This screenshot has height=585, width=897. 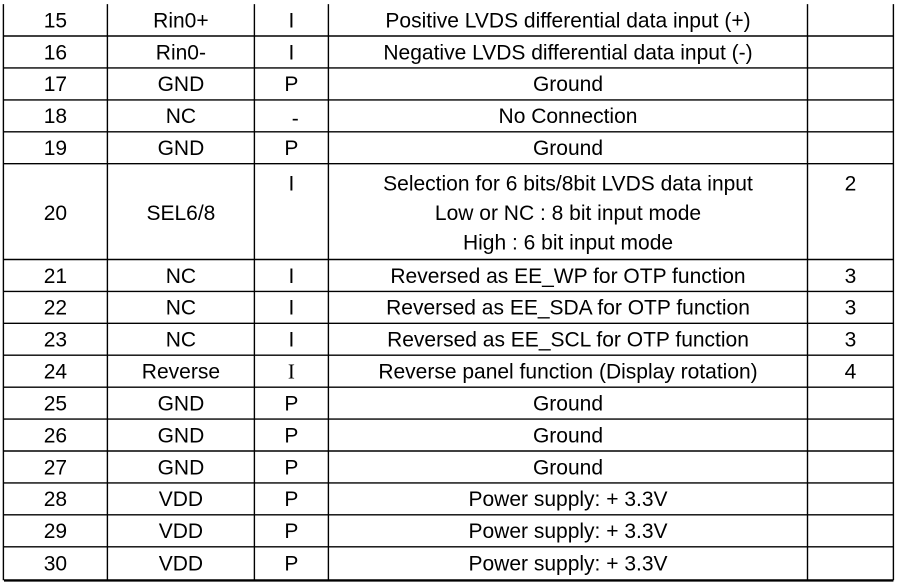 What do you see at coordinates (55, 116) in the screenshot?
I see `svg-text: 18` at bounding box center [55, 116].